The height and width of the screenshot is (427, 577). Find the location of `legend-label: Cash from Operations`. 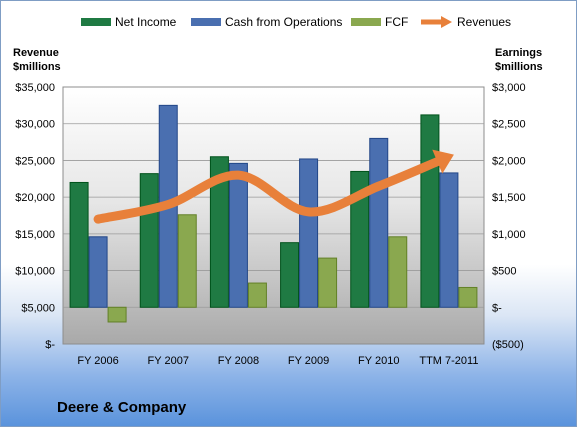

legend-label: Cash from Operations is located at coordinates (284, 22).